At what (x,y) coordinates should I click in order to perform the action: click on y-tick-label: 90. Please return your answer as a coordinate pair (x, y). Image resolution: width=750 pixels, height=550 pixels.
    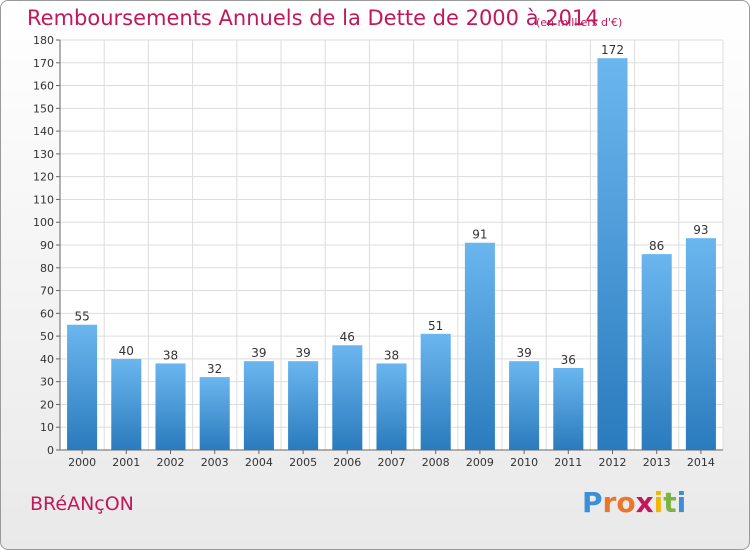
    Looking at the image, I should click on (47, 245).